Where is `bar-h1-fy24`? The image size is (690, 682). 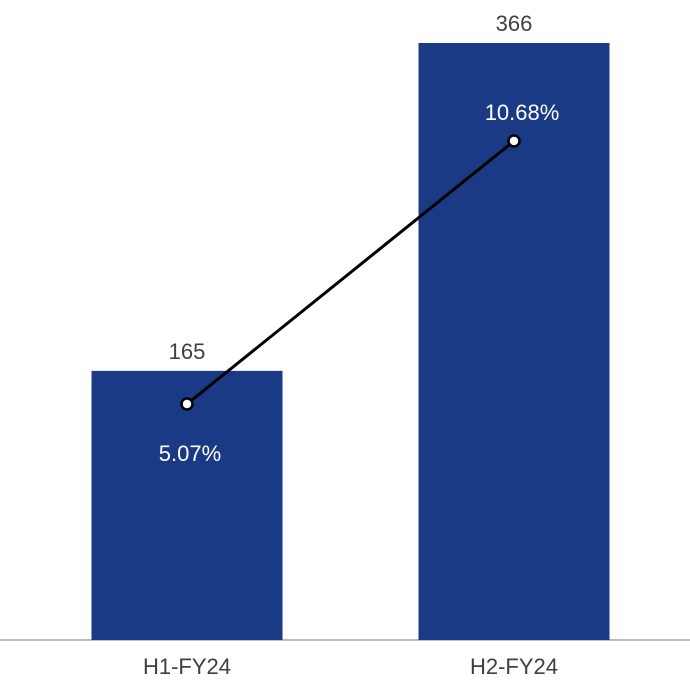 bar-h1-fy24 is located at coordinates (187, 505).